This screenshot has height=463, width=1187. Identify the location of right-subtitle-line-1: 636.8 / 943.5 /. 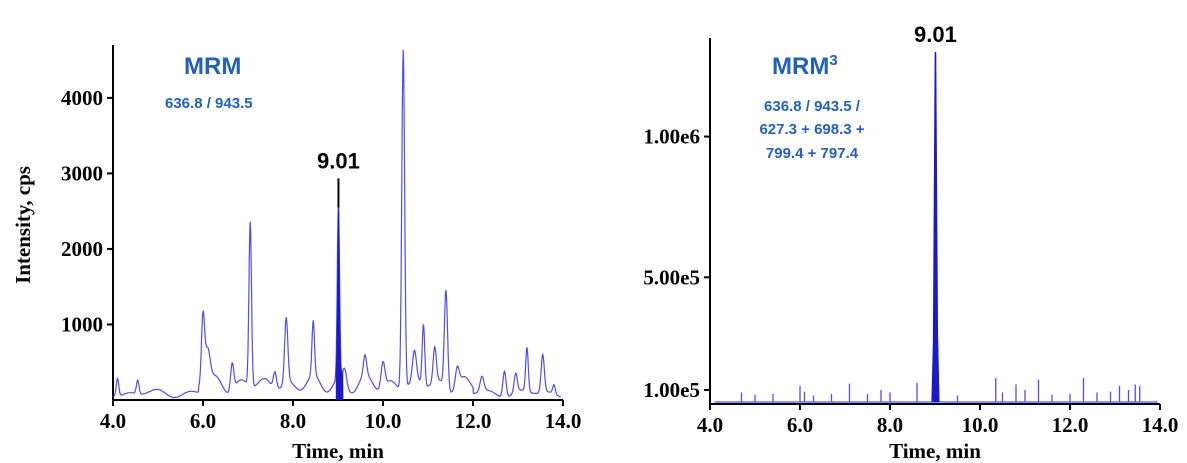
(812, 106).